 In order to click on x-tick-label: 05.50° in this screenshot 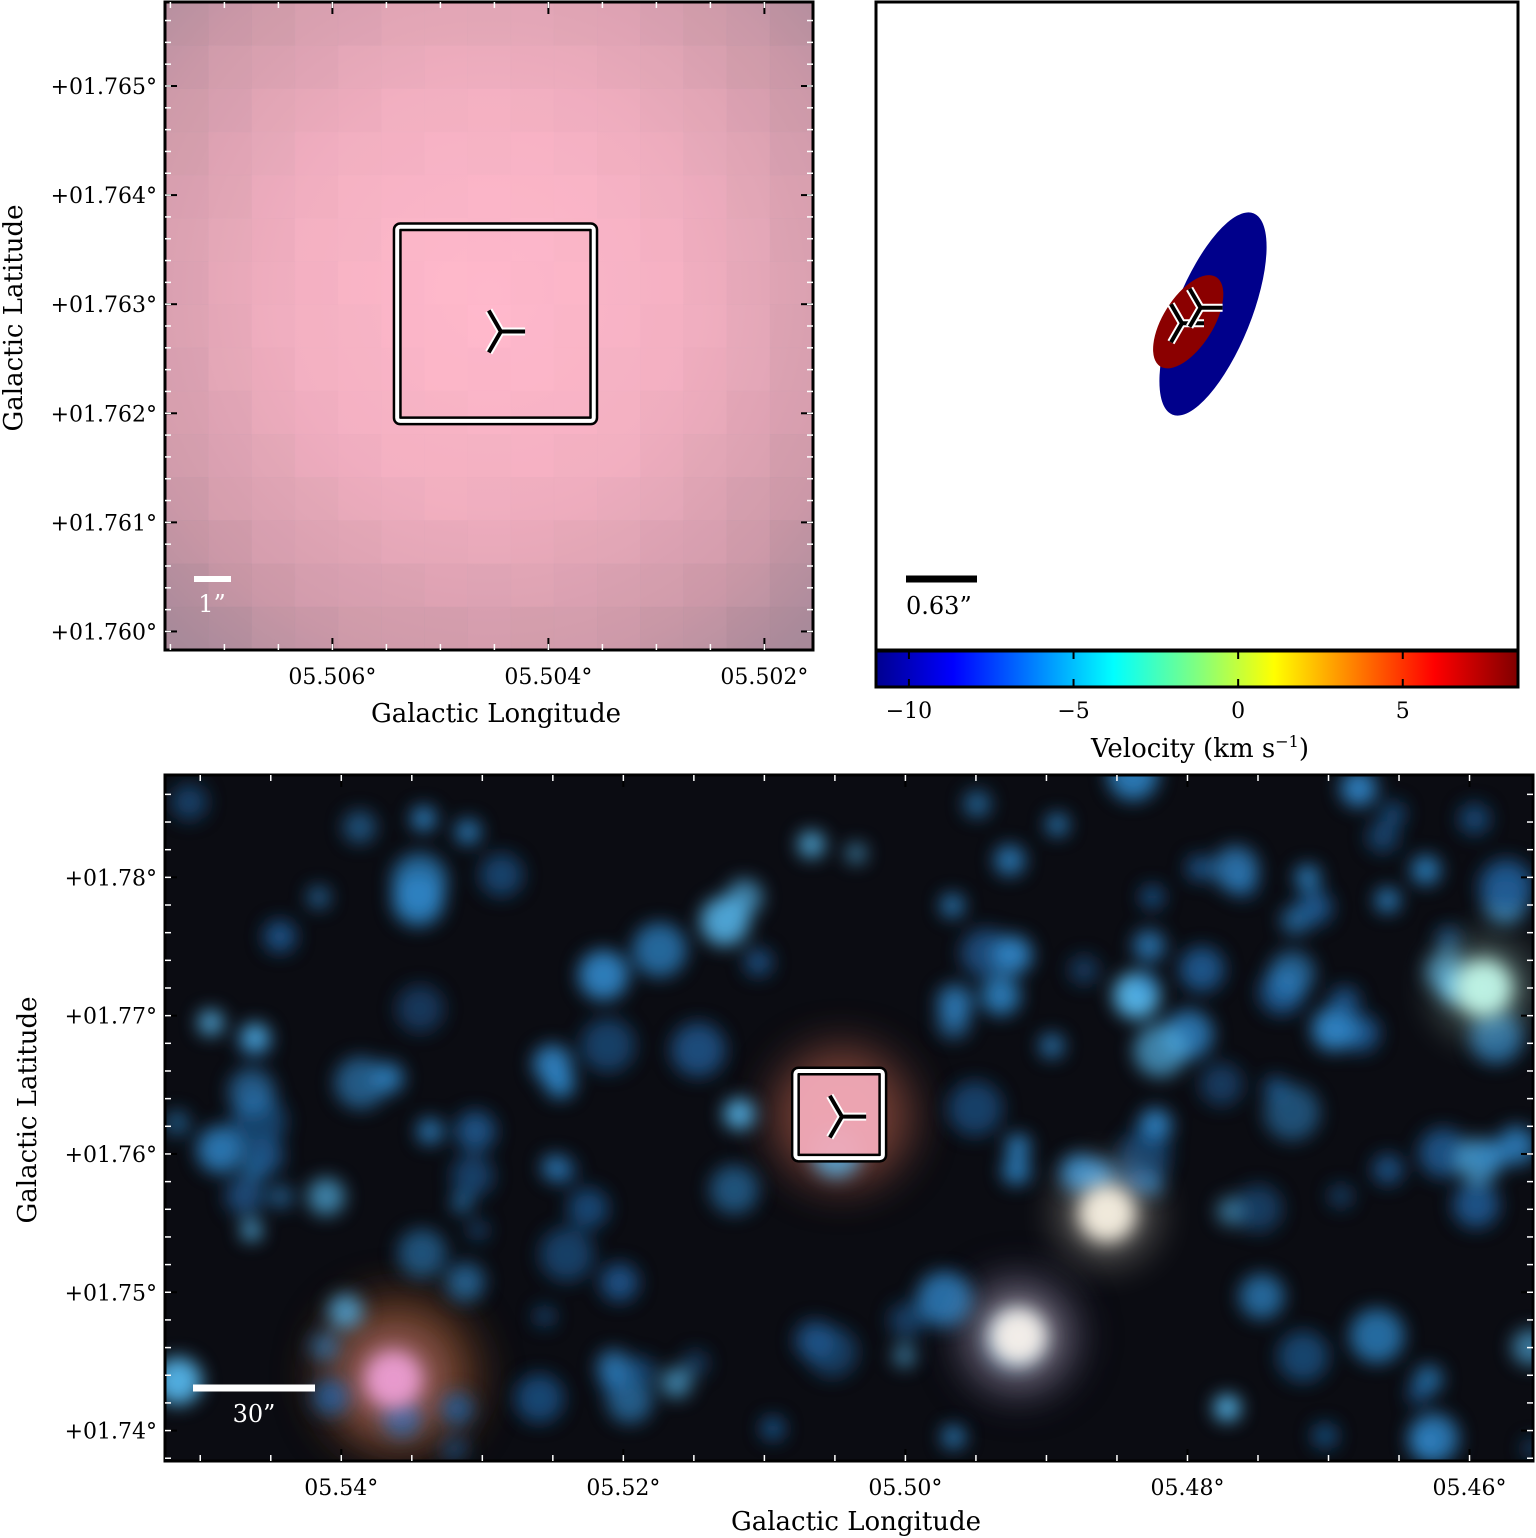, I will do `click(905, 1488)`.